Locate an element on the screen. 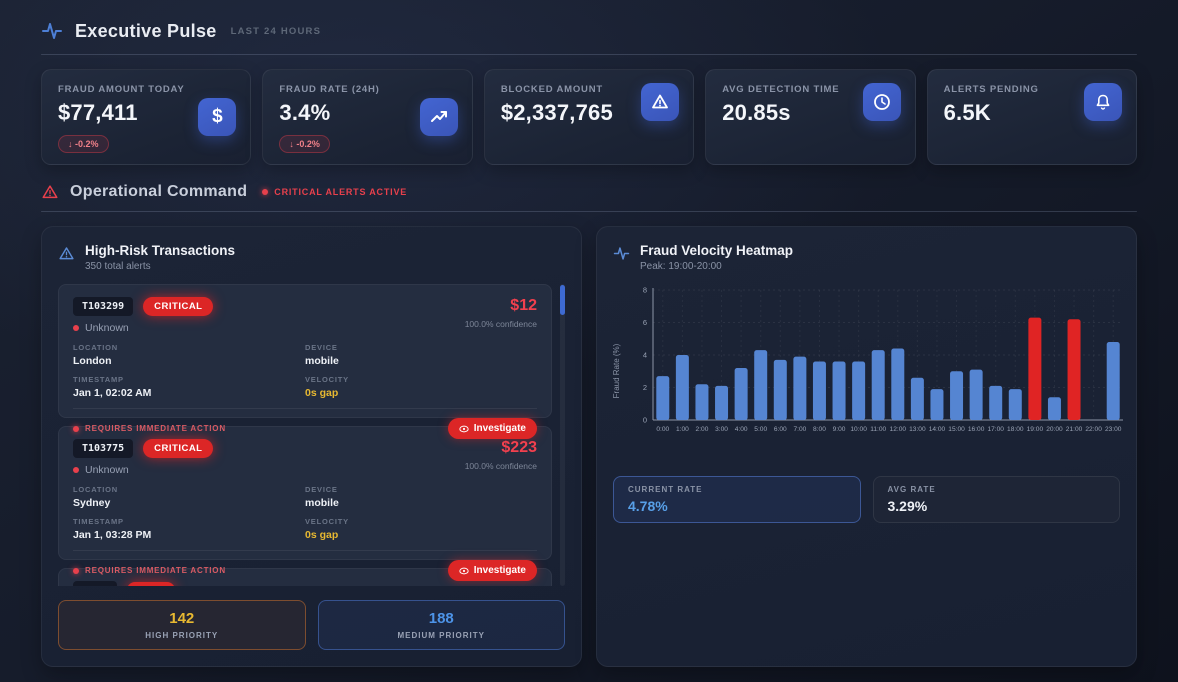 This screenshot has height=682, width=1178. kpi-card-blocked-amount: BLOCKED AMOUNT $2,337,765 is located at coordinates (589, 117).